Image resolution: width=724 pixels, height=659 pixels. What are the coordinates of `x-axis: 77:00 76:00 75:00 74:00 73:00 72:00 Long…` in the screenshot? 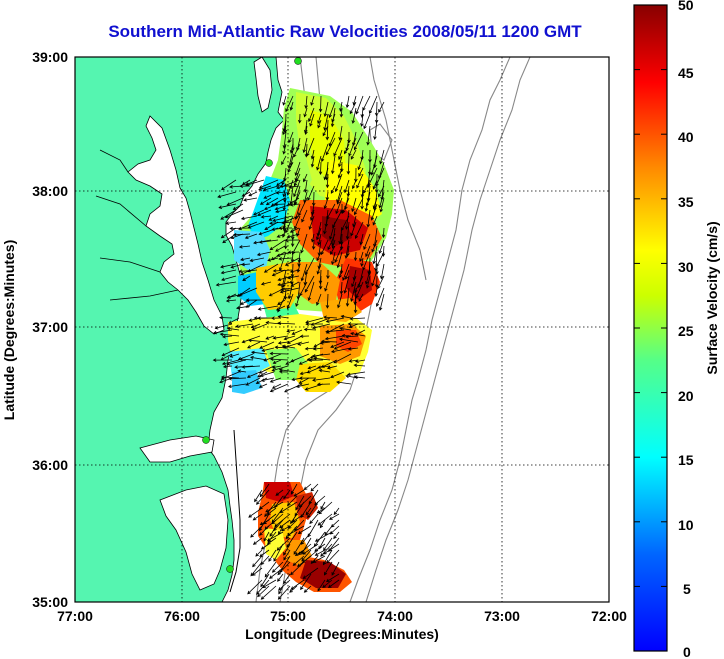 It's located at (342, 625).